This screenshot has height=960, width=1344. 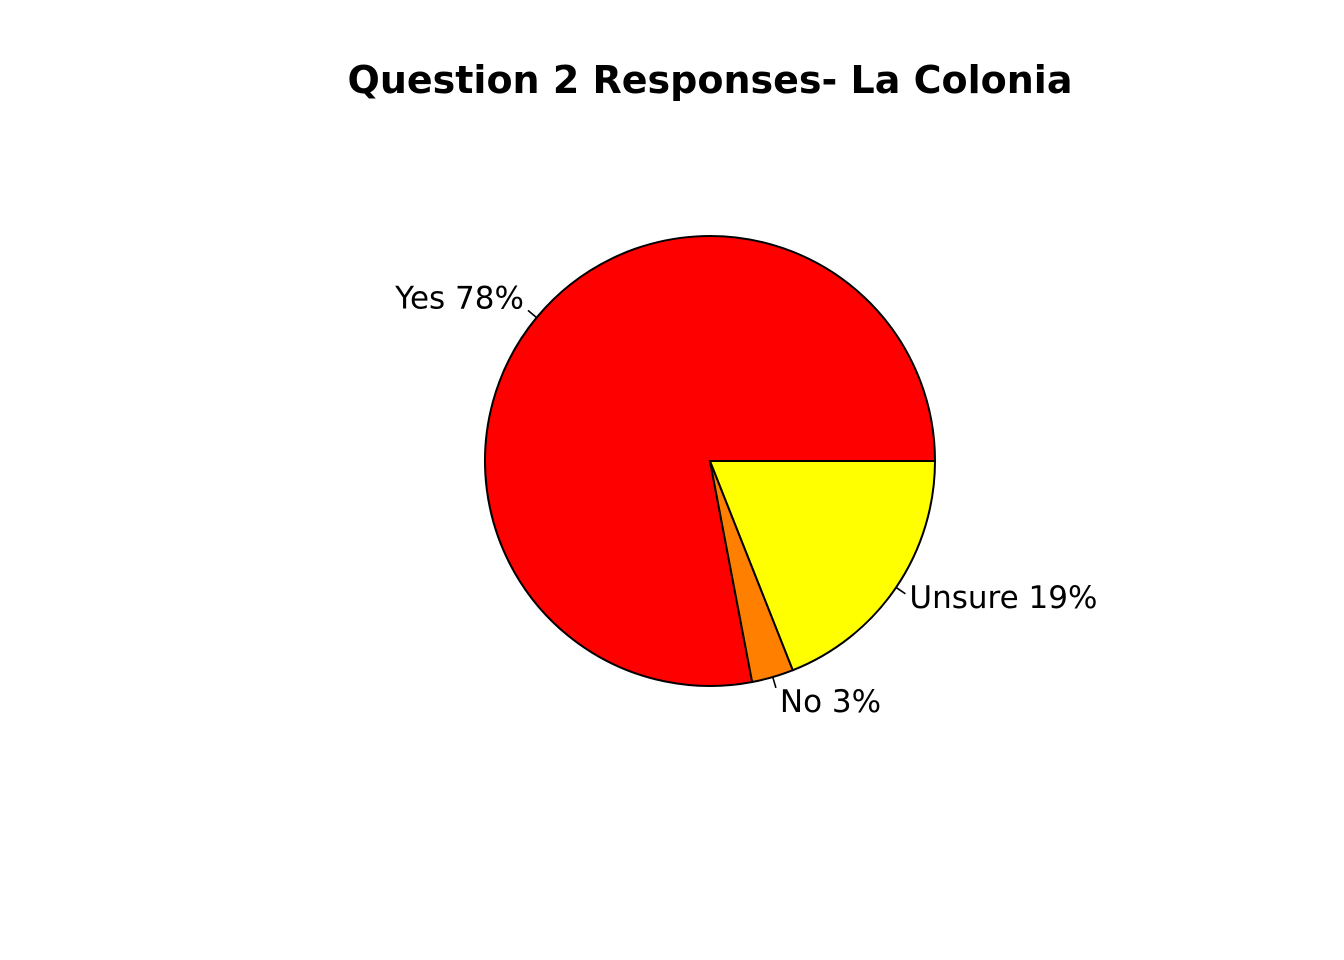 What do you see at coordinates (1003, 598) in the screenshot?
I see `pie-label-unsure: Unsure 19%` at bounding box center [1003, 598].